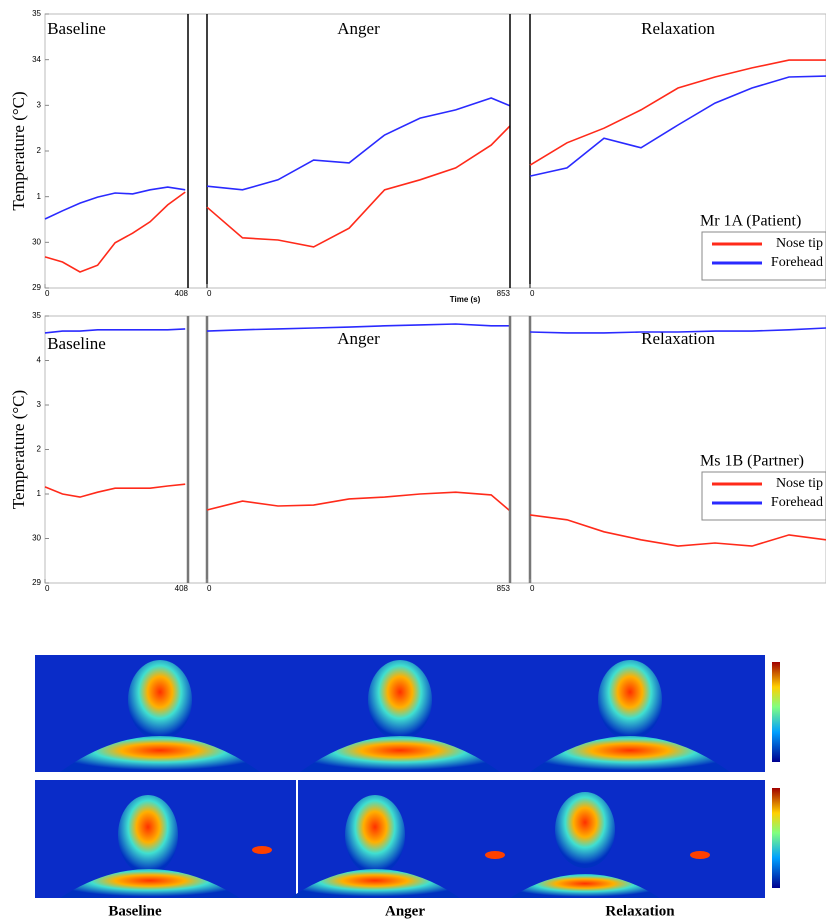 Image resolution: width=826 pixels, height=922 pixels. I want to click on image-label: Baseline, so click(135, 911).